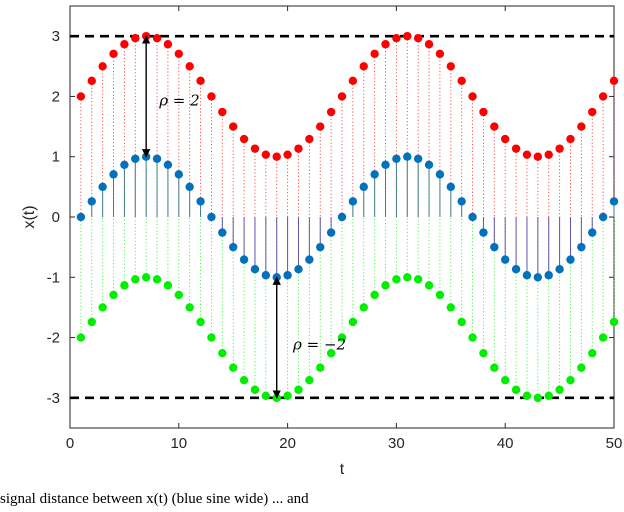 This screenshot has width=624, height=512. What do you see at coordinates (287, 443) in the screenshot?
I see `x-tick-label: 20` at bounding box center [287, 443].